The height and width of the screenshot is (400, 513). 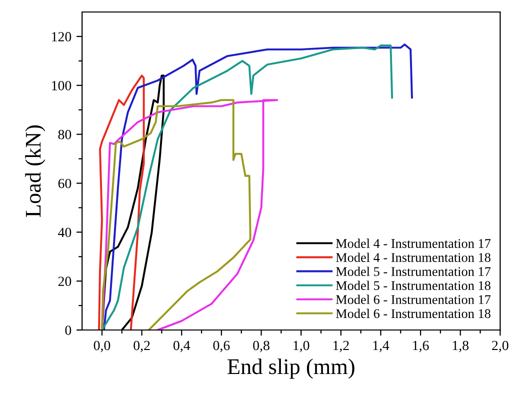 I want to click on y-tick-label: 120, so click(x=62, y=37).